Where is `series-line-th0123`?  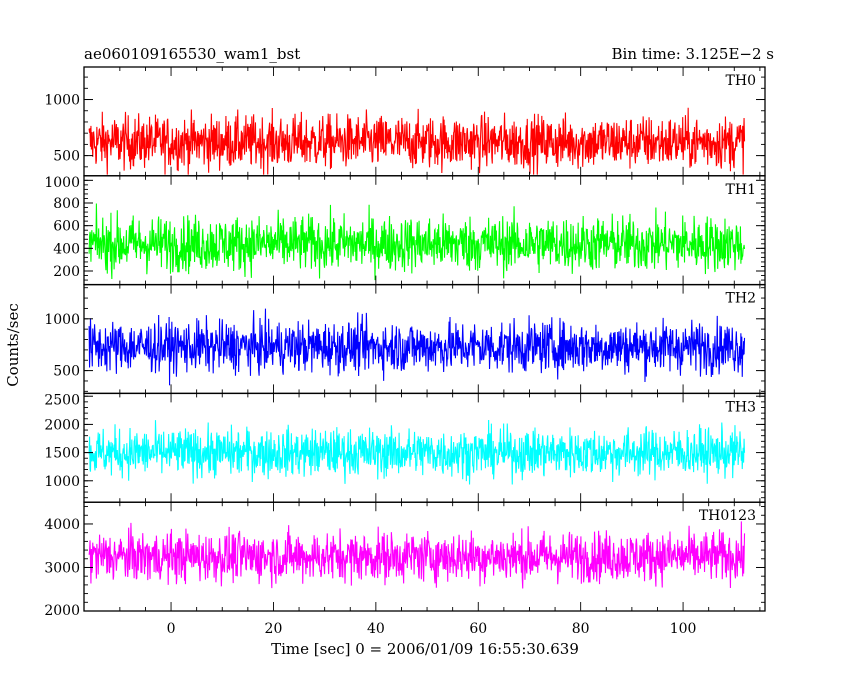 series-line-th0123 is located at coordinates (417, 555).